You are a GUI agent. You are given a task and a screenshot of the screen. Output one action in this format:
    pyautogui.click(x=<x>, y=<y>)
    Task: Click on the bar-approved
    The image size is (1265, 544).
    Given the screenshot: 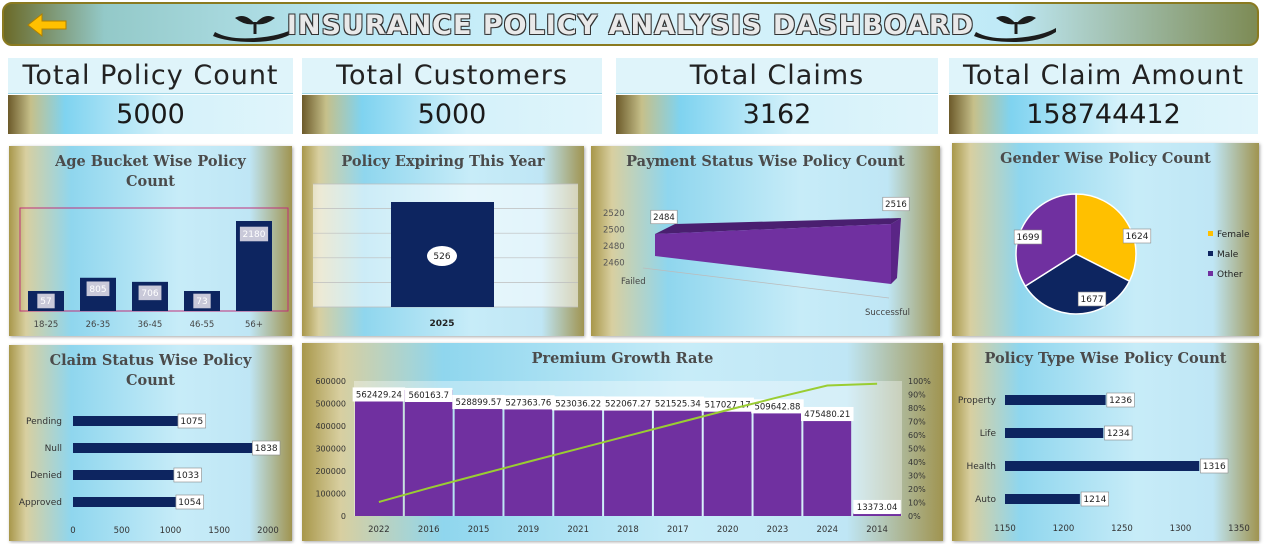 What is the action you would take?
    pyautogui.click(x=124, y=502)
    